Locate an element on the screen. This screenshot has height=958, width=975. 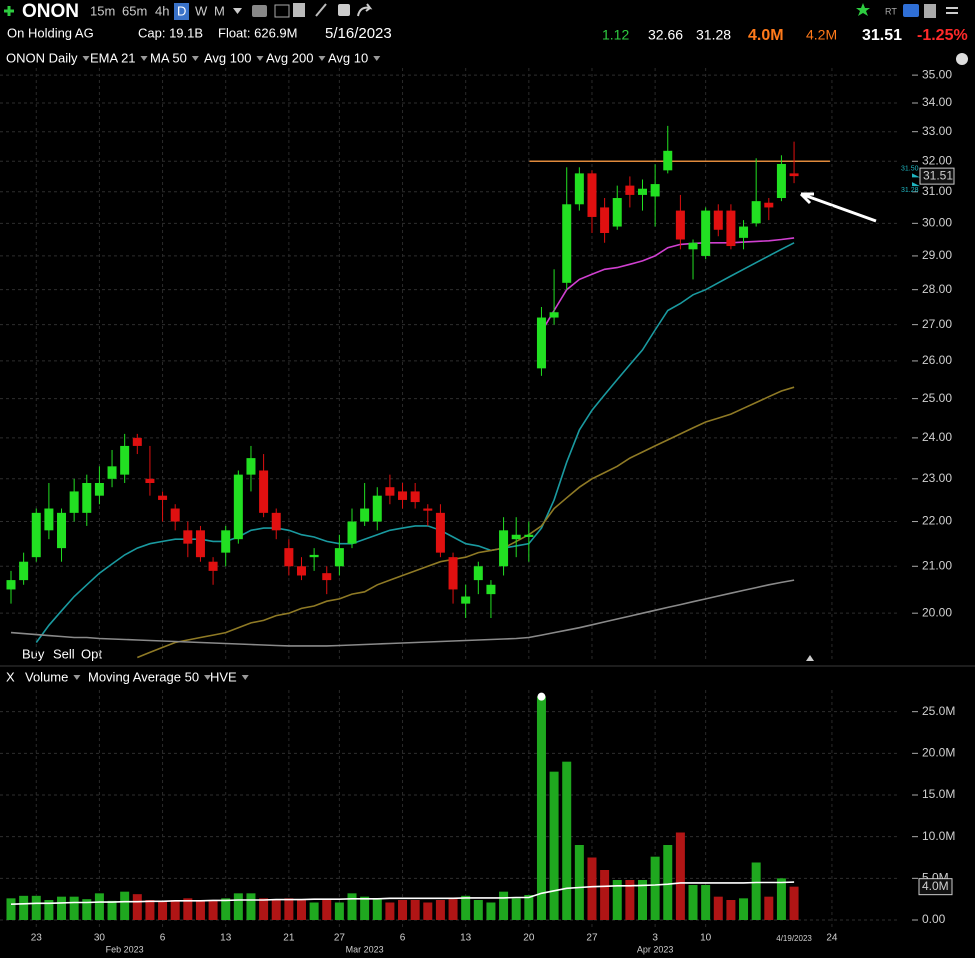
indicator-legend: ONON Daily is located at coordinates (42, 57).